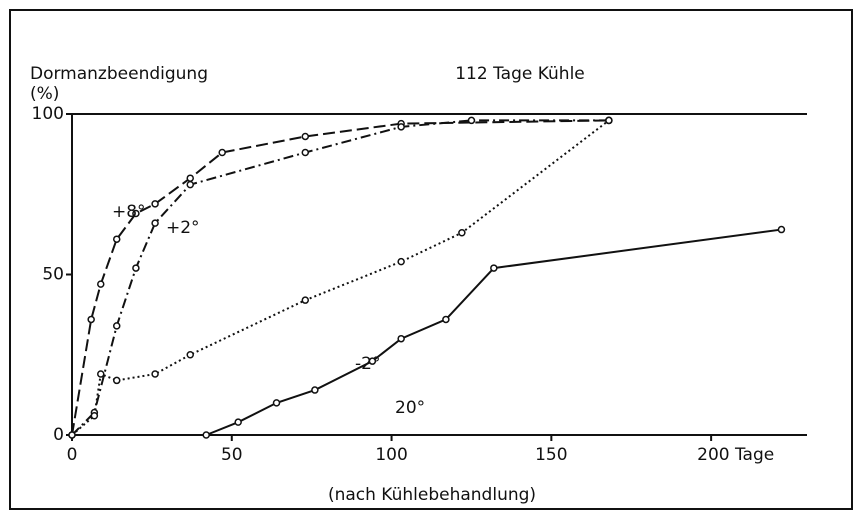  I want to click on series-label: +8°, so click(129, 212).